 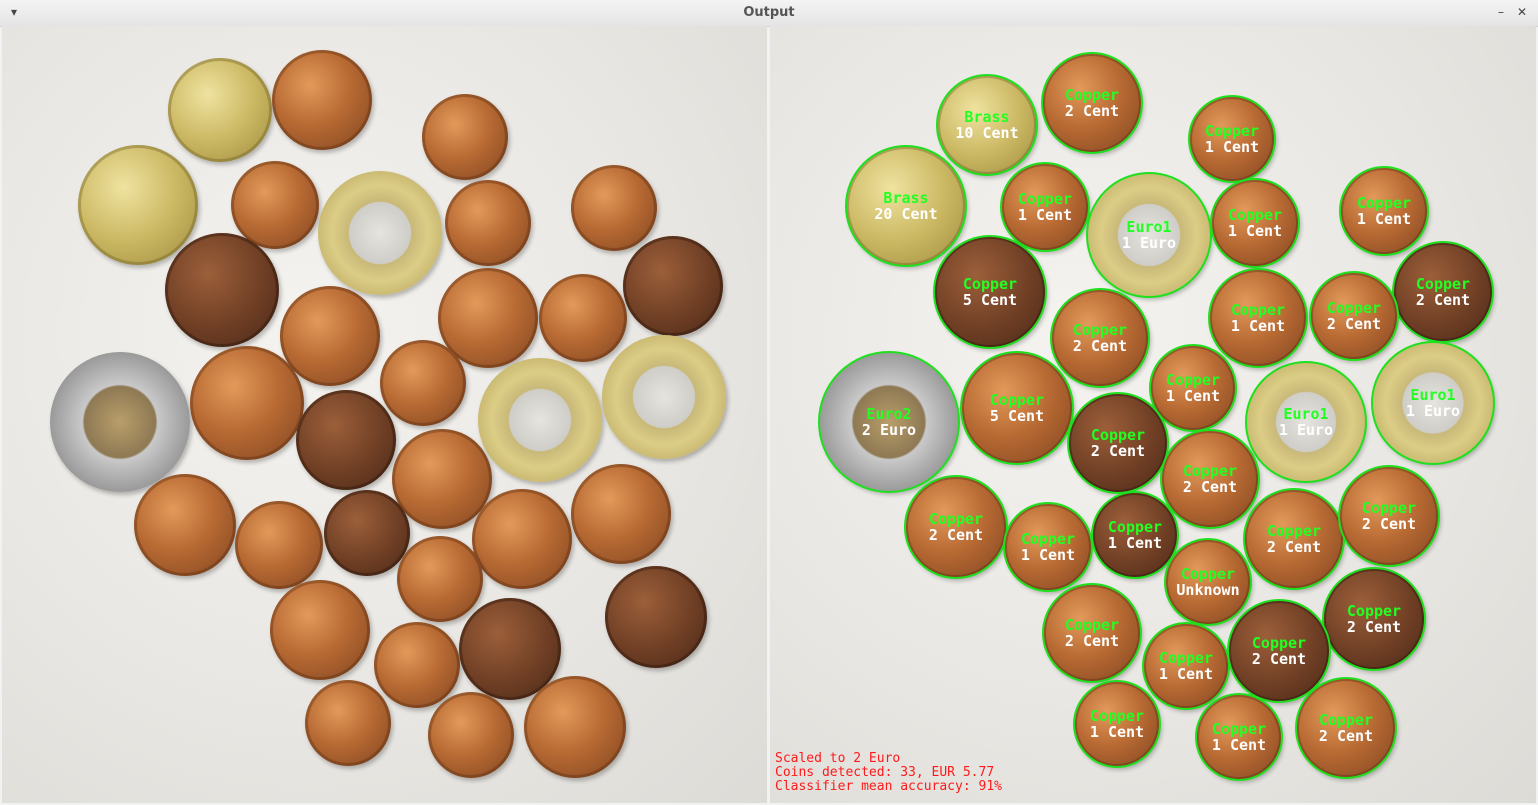 I want to click on window-title: Output, so click(x=769, y=12).